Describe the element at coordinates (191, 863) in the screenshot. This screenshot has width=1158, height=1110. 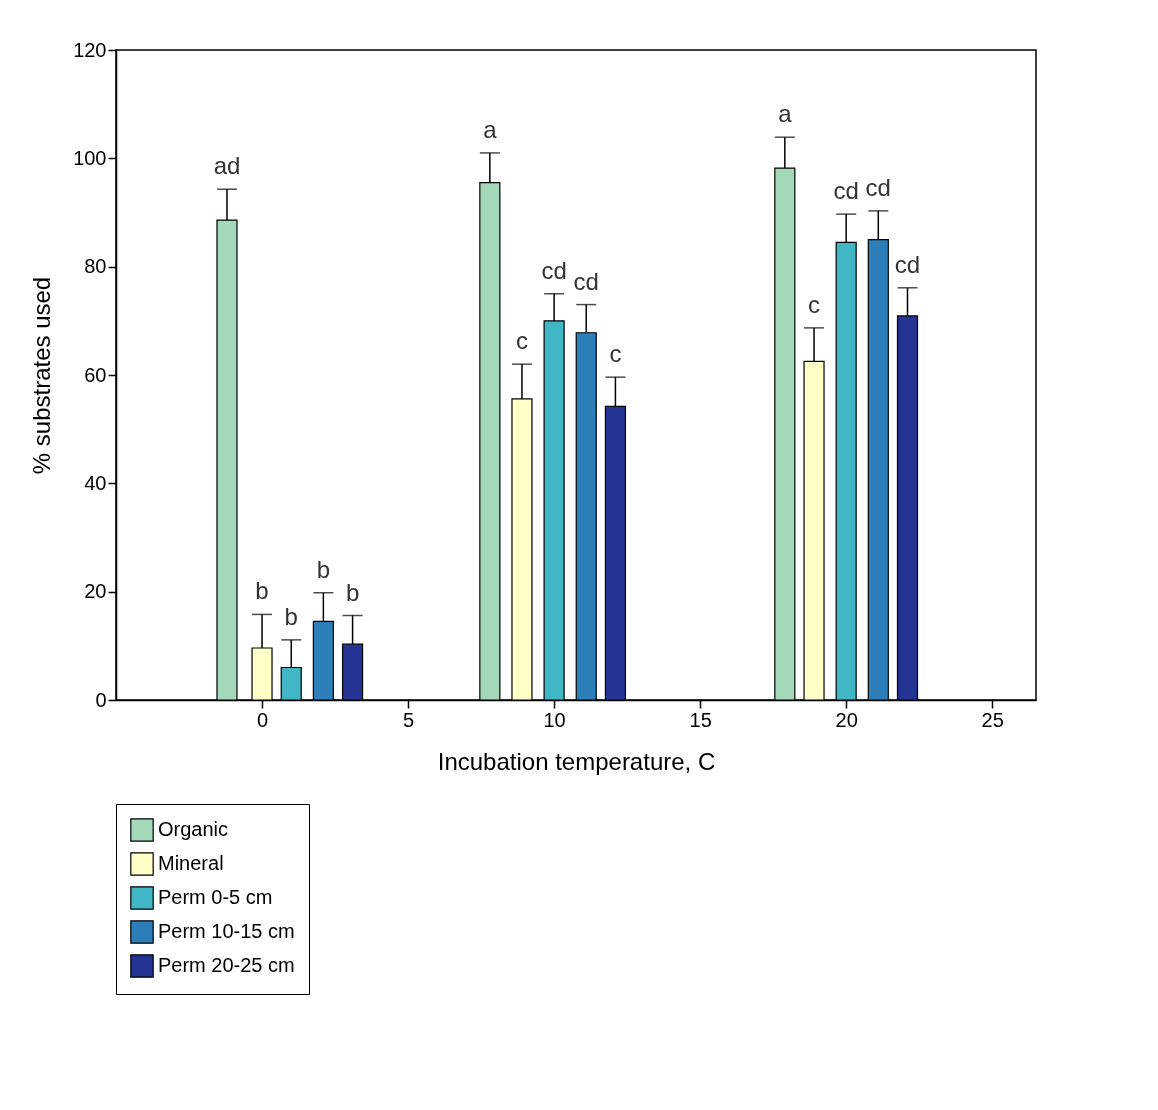
I see `legend-label: Mineral` at that location.